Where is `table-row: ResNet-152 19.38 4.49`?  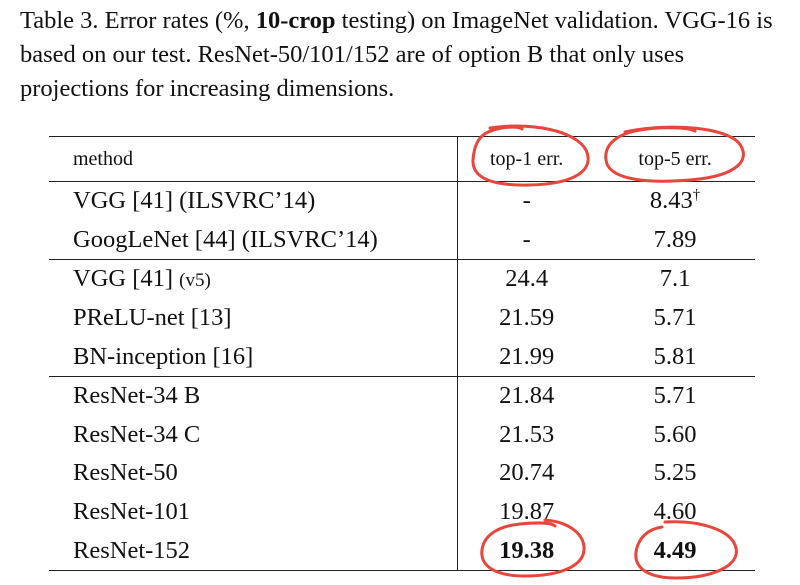 table-row: ResNet-152 19.38 4.49 is located at coordinates (402, 551).